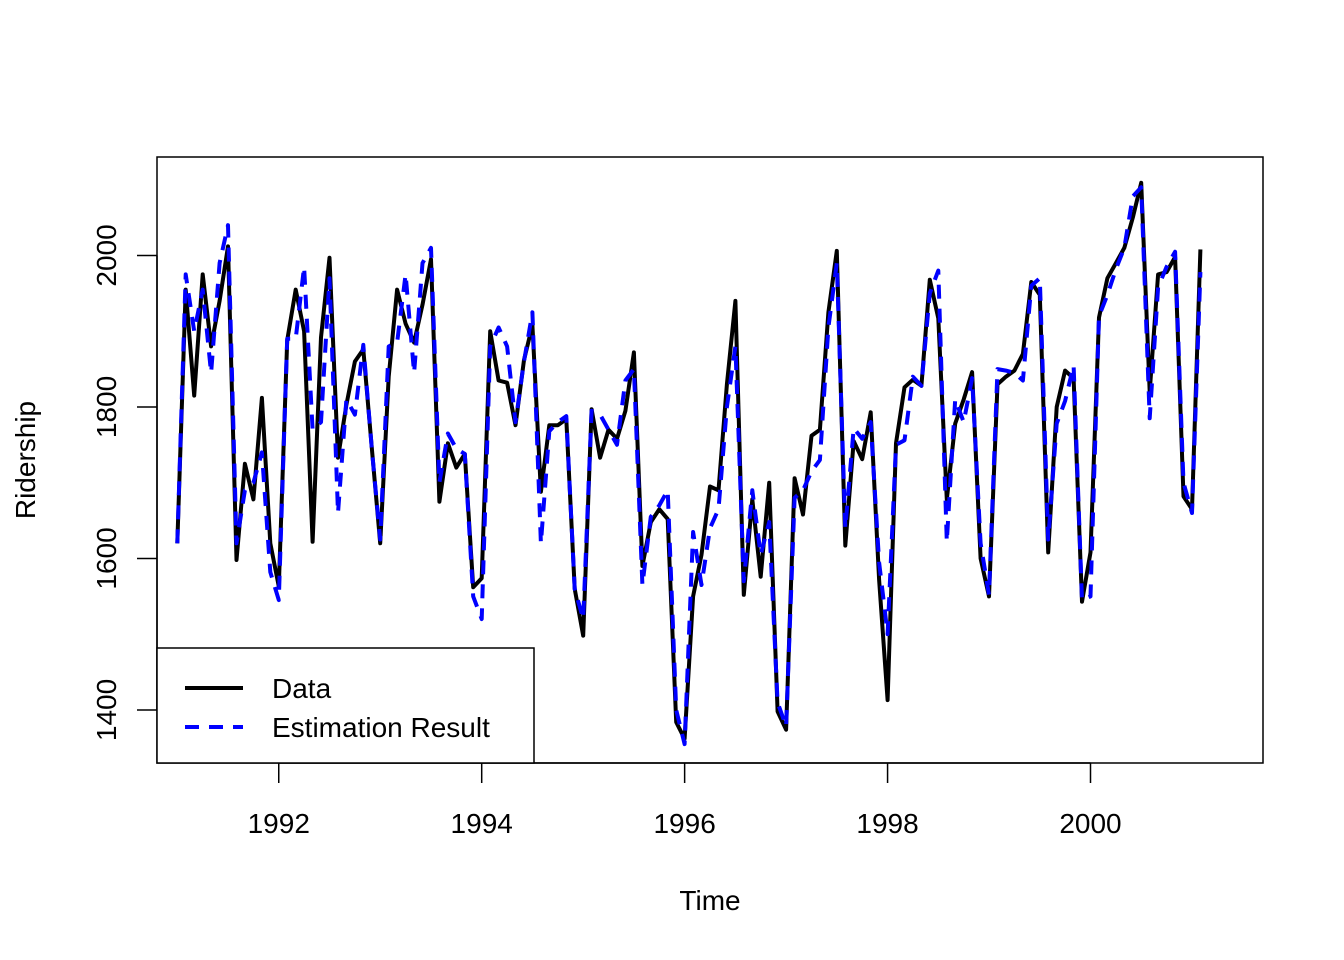 This screenshot has width=1344, height=960. I want to click on legend-estimation-label: Estimation Result, so click(381, 727).